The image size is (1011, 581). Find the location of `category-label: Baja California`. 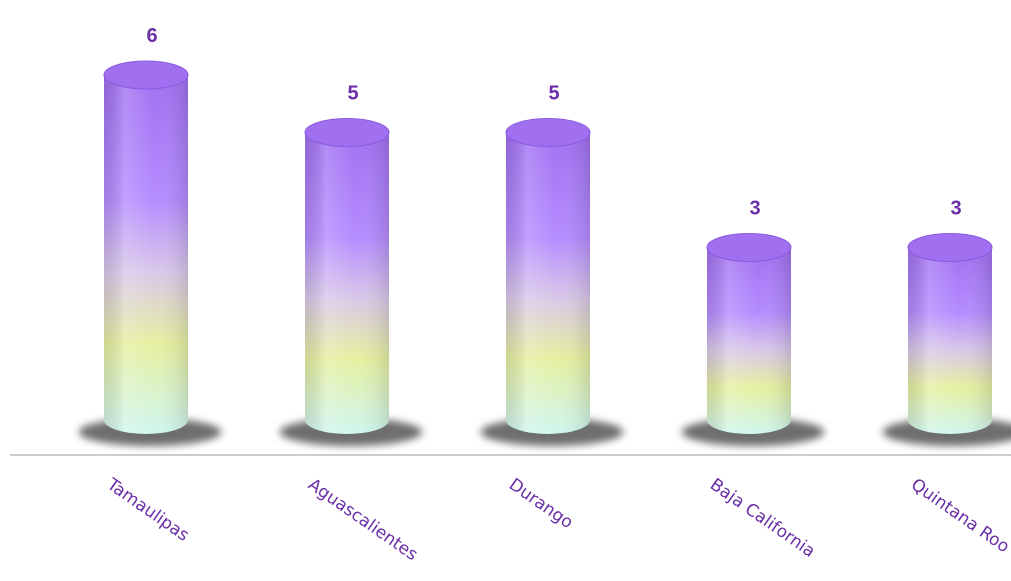

category-label: Baja California is located at coordinates (762, 518).